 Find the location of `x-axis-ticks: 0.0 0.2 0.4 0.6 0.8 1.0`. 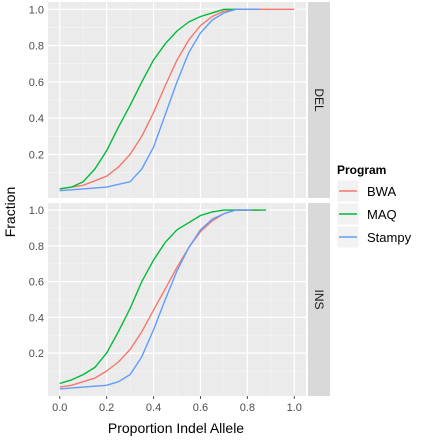

x-axis-ticks: 0.0 0.2 0.4 0.6 0.8 1.0 is located at coordinates (177, 405).